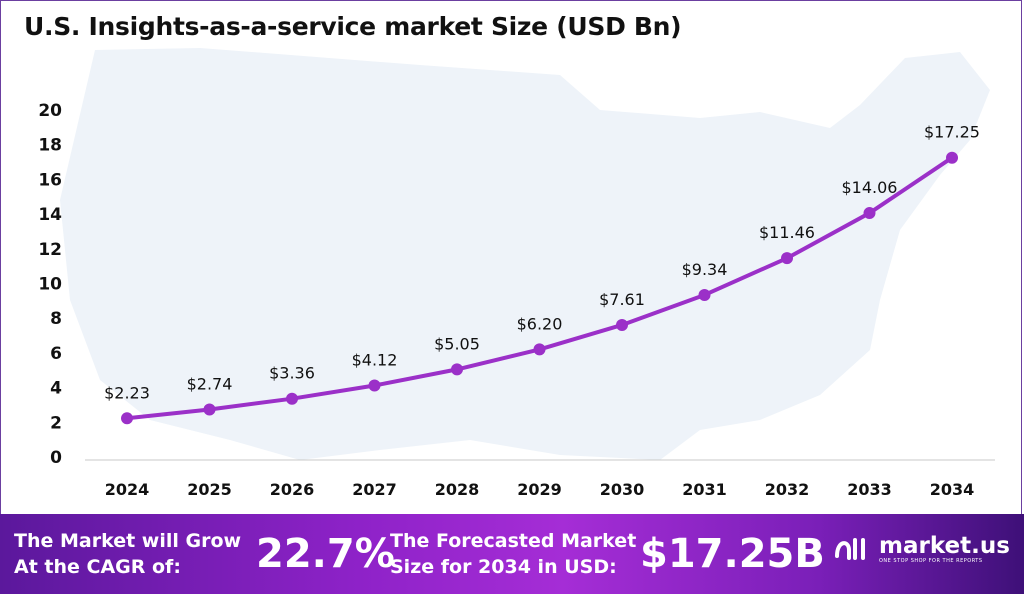 Image resolution: width=1024 pixels, height=594 pixels. I want to click on logo-mark-icon, so click(850, 549).